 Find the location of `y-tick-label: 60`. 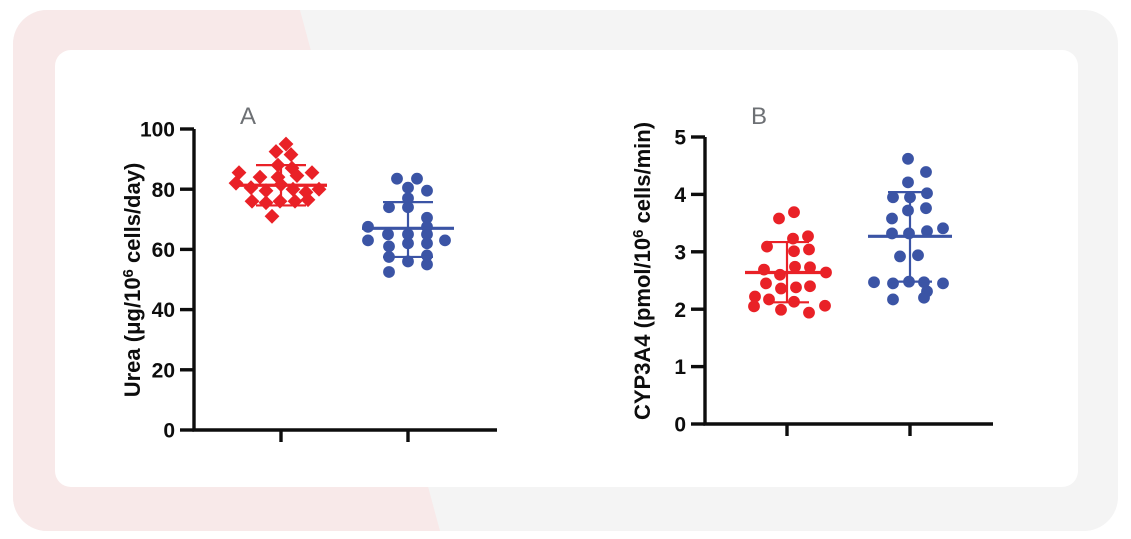

y-tick-label: 60 is located at coordinates (163, 250).